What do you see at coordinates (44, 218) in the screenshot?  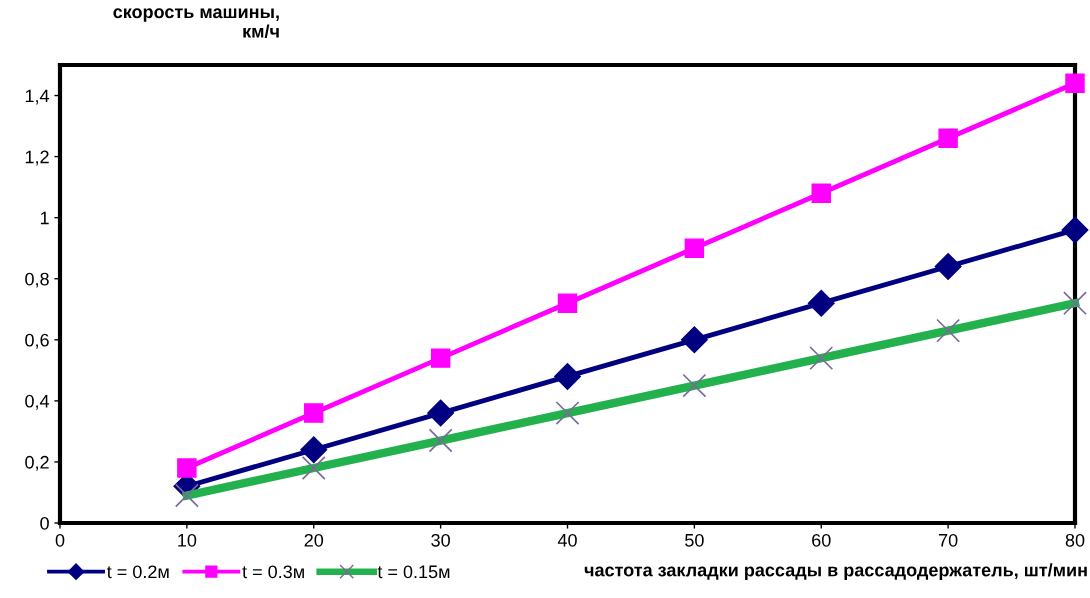 I see `y-tick-label: 1` at bounding box center [44, 218].